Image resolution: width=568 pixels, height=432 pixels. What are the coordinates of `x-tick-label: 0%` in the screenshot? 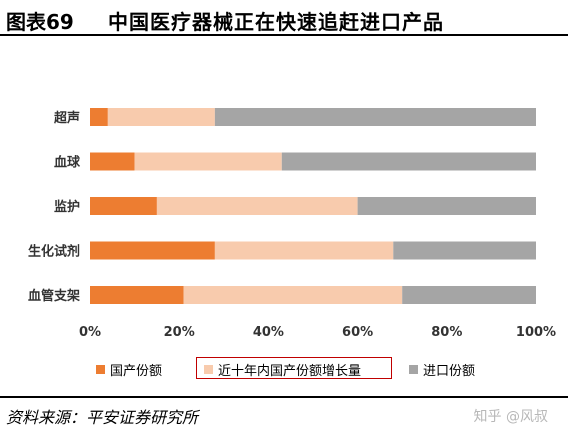 It's located at (90, 332).